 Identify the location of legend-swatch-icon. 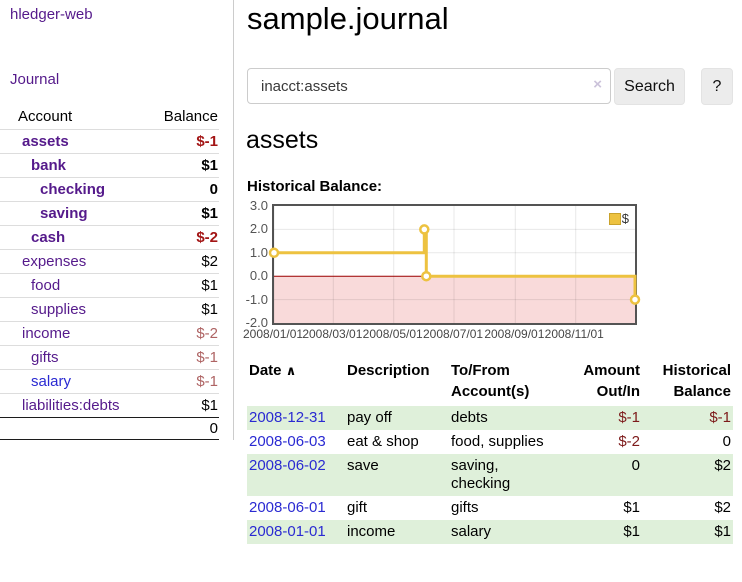
(614, 218).